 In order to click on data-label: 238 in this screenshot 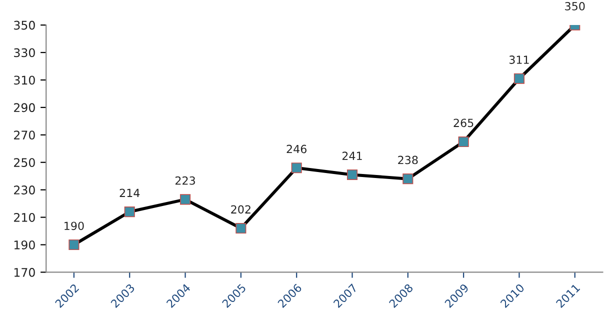, I will do `click(408, 160)`.